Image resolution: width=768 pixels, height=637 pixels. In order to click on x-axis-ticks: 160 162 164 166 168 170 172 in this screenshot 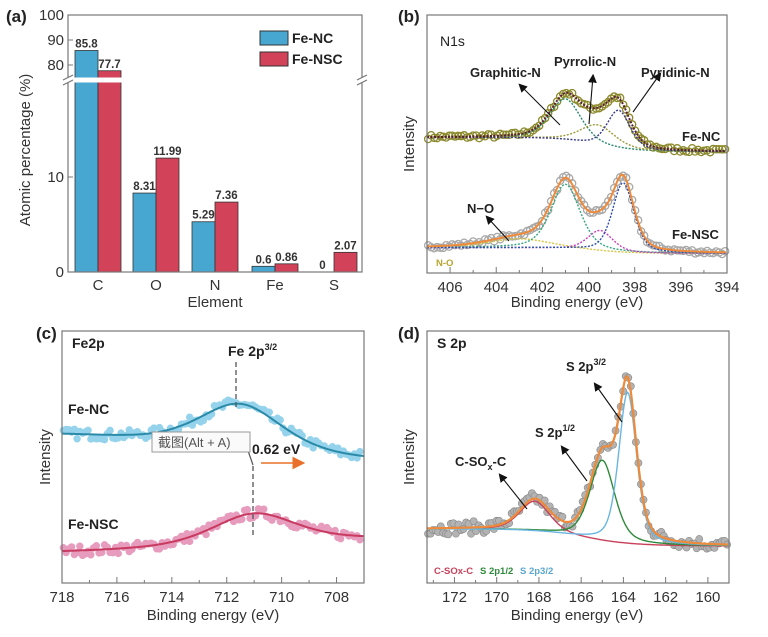, I will do `click(581, 591)`.